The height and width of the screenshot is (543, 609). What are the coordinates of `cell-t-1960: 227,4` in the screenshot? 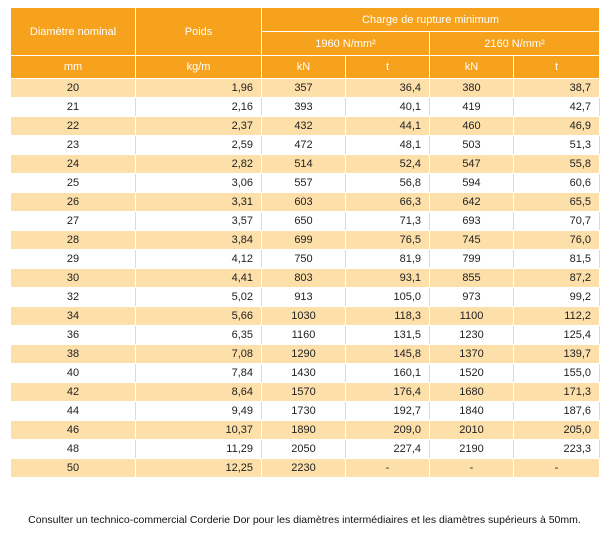 It's located at (387, 449).